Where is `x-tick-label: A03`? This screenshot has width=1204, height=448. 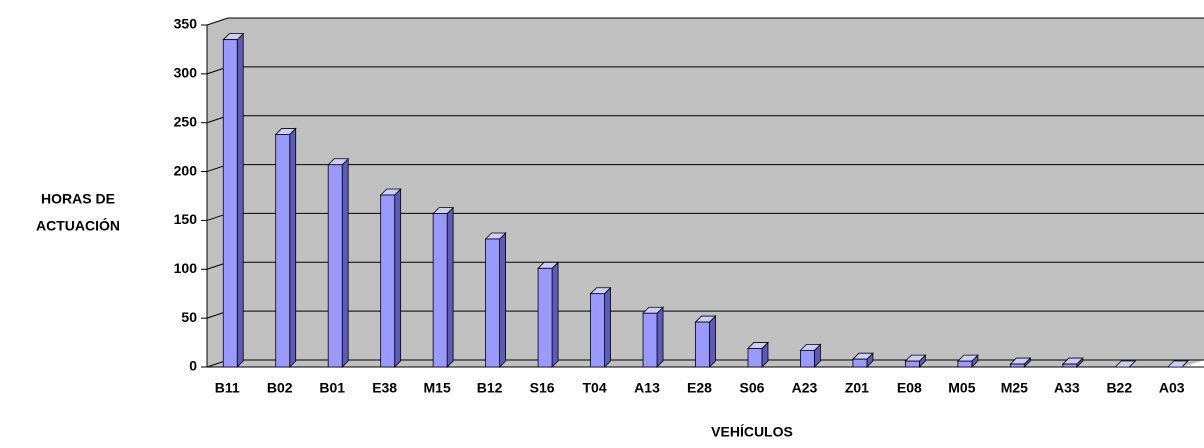
x-tick-label: A03 is located at coordinates (1172, 388).